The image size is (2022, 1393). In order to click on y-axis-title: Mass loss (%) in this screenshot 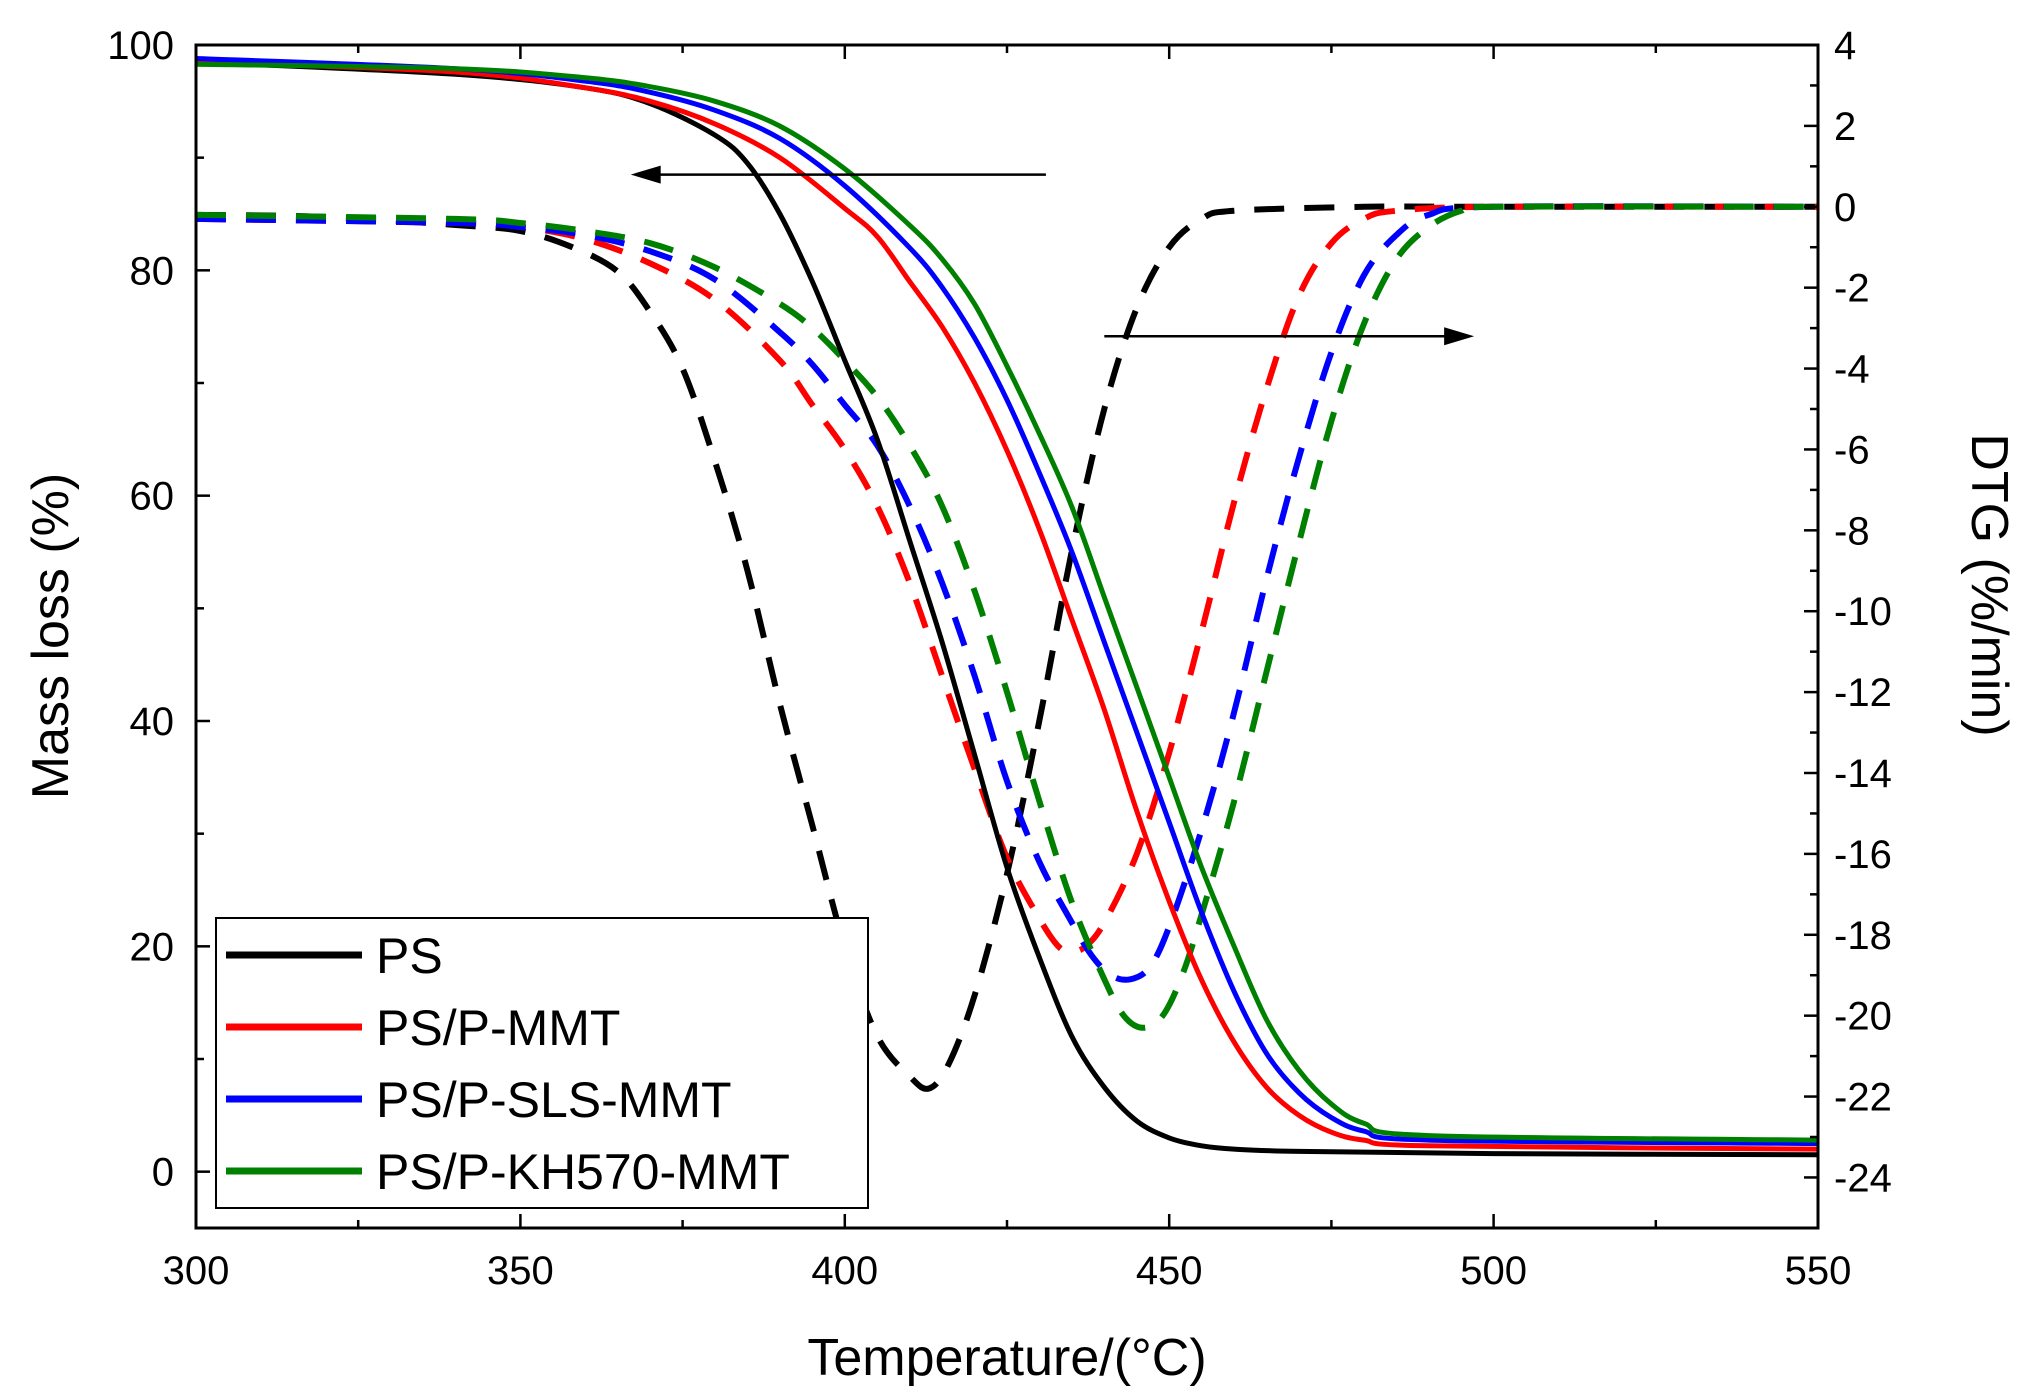, I will do `click(51, 636)`.